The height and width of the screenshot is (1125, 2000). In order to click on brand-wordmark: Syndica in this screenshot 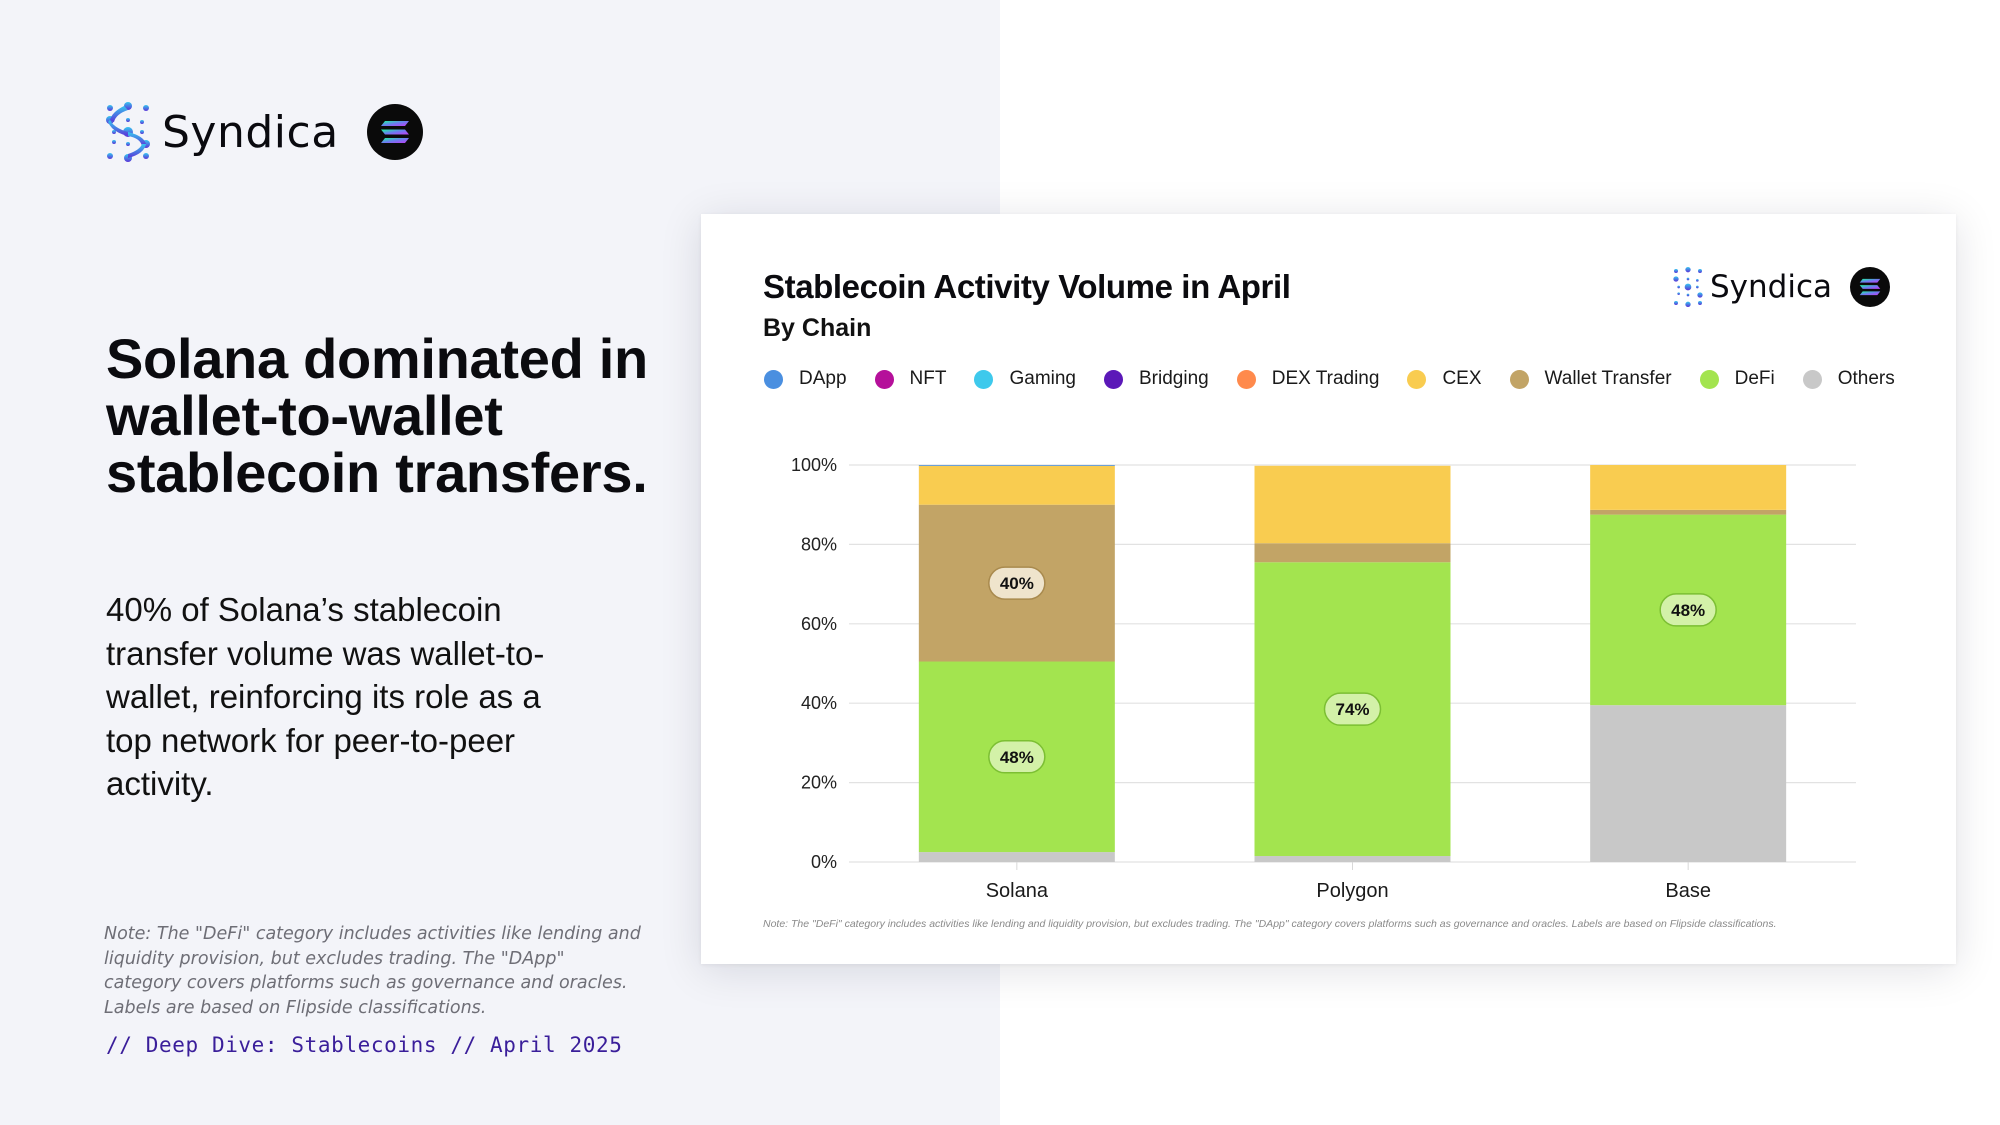, I will do `click(250, 132)`.